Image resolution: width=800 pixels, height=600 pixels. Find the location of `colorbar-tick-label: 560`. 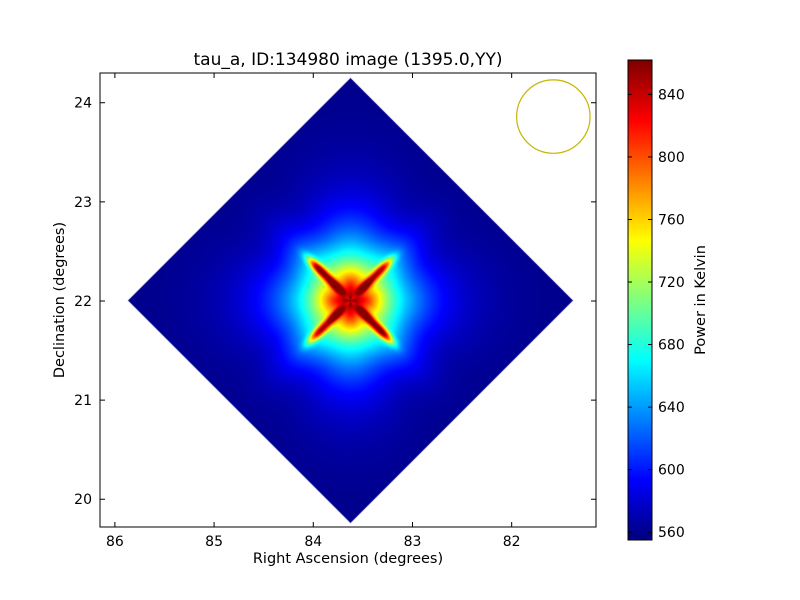

colorbar-tick-label: 560 is located at coordinates (671, 533).